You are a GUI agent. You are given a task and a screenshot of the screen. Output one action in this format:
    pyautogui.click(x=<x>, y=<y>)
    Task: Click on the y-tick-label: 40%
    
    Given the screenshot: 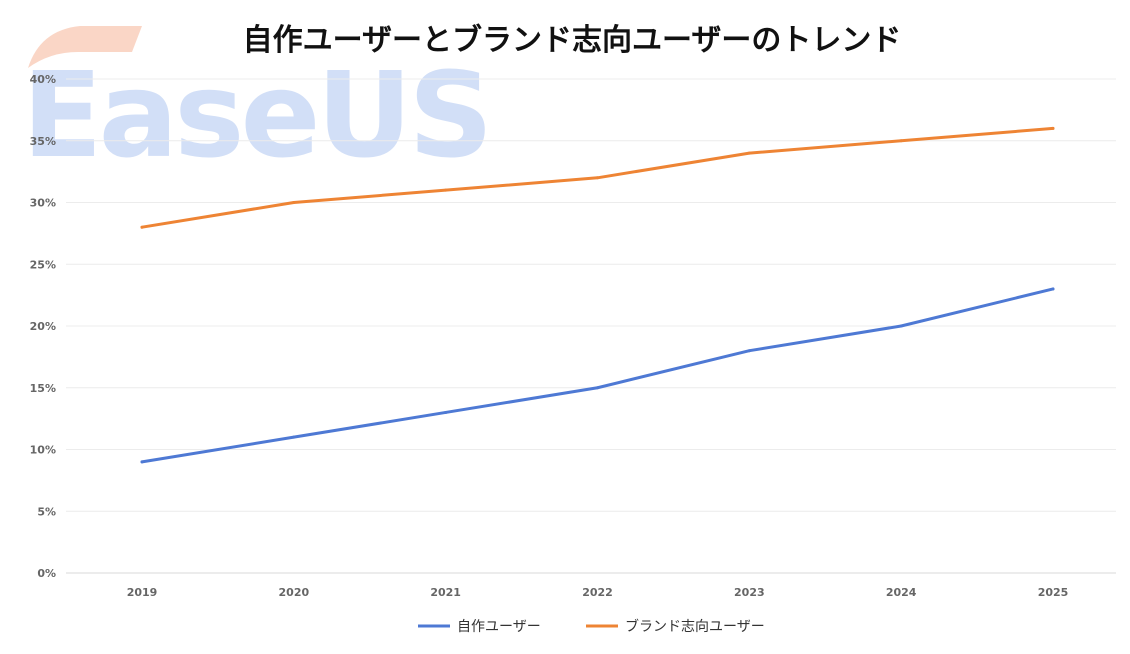 What is the action you would take?
    pyautogui.click(x=43, y=79)
    